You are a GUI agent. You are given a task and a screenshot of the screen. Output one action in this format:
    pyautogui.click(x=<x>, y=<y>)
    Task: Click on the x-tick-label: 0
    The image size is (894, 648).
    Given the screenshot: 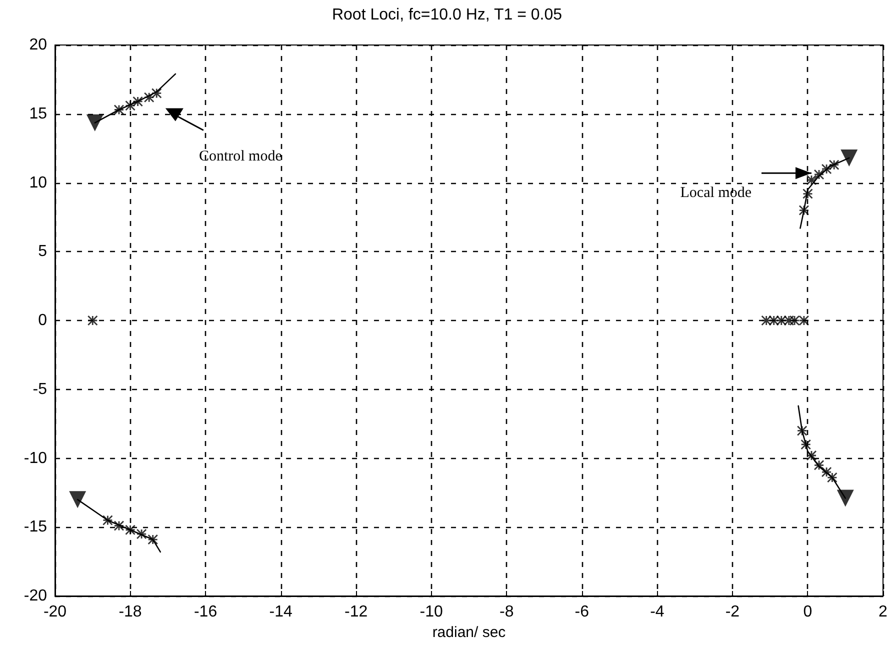 What is the action you would take?
    pyautogui.click(x=807, y=612)
    